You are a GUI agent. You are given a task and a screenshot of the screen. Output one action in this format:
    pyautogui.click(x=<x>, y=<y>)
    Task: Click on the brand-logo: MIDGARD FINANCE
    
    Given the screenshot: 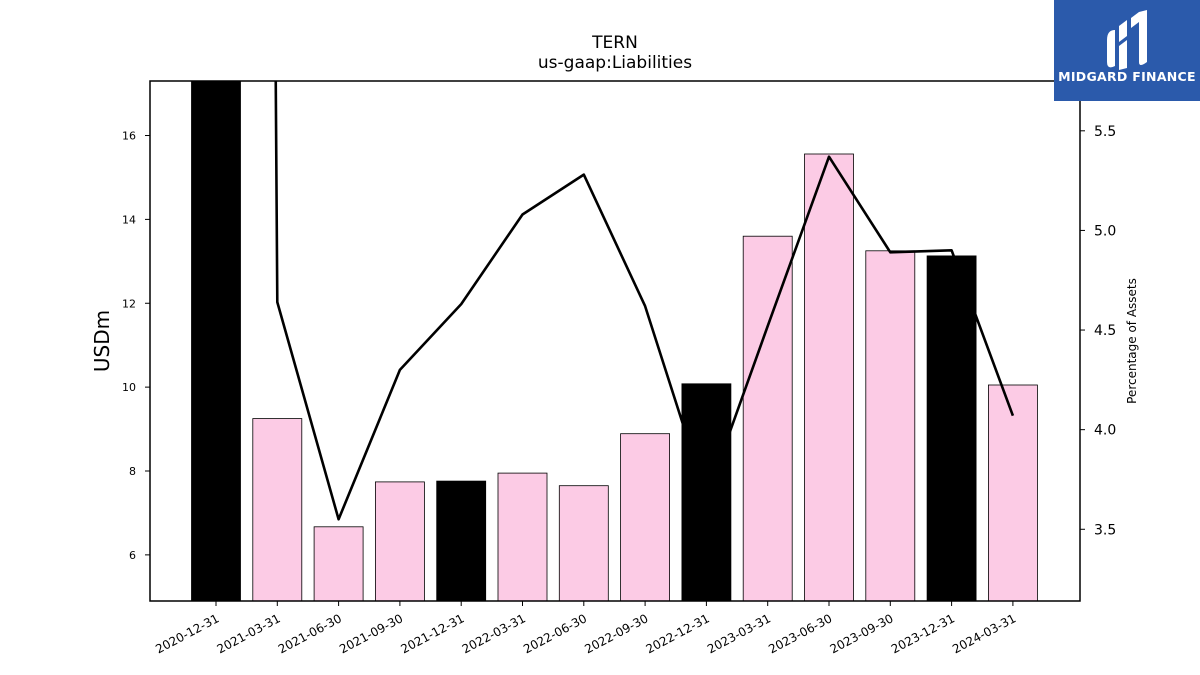 What is the action you would take?
    pyautogui.click(x=1127, y=50)
    